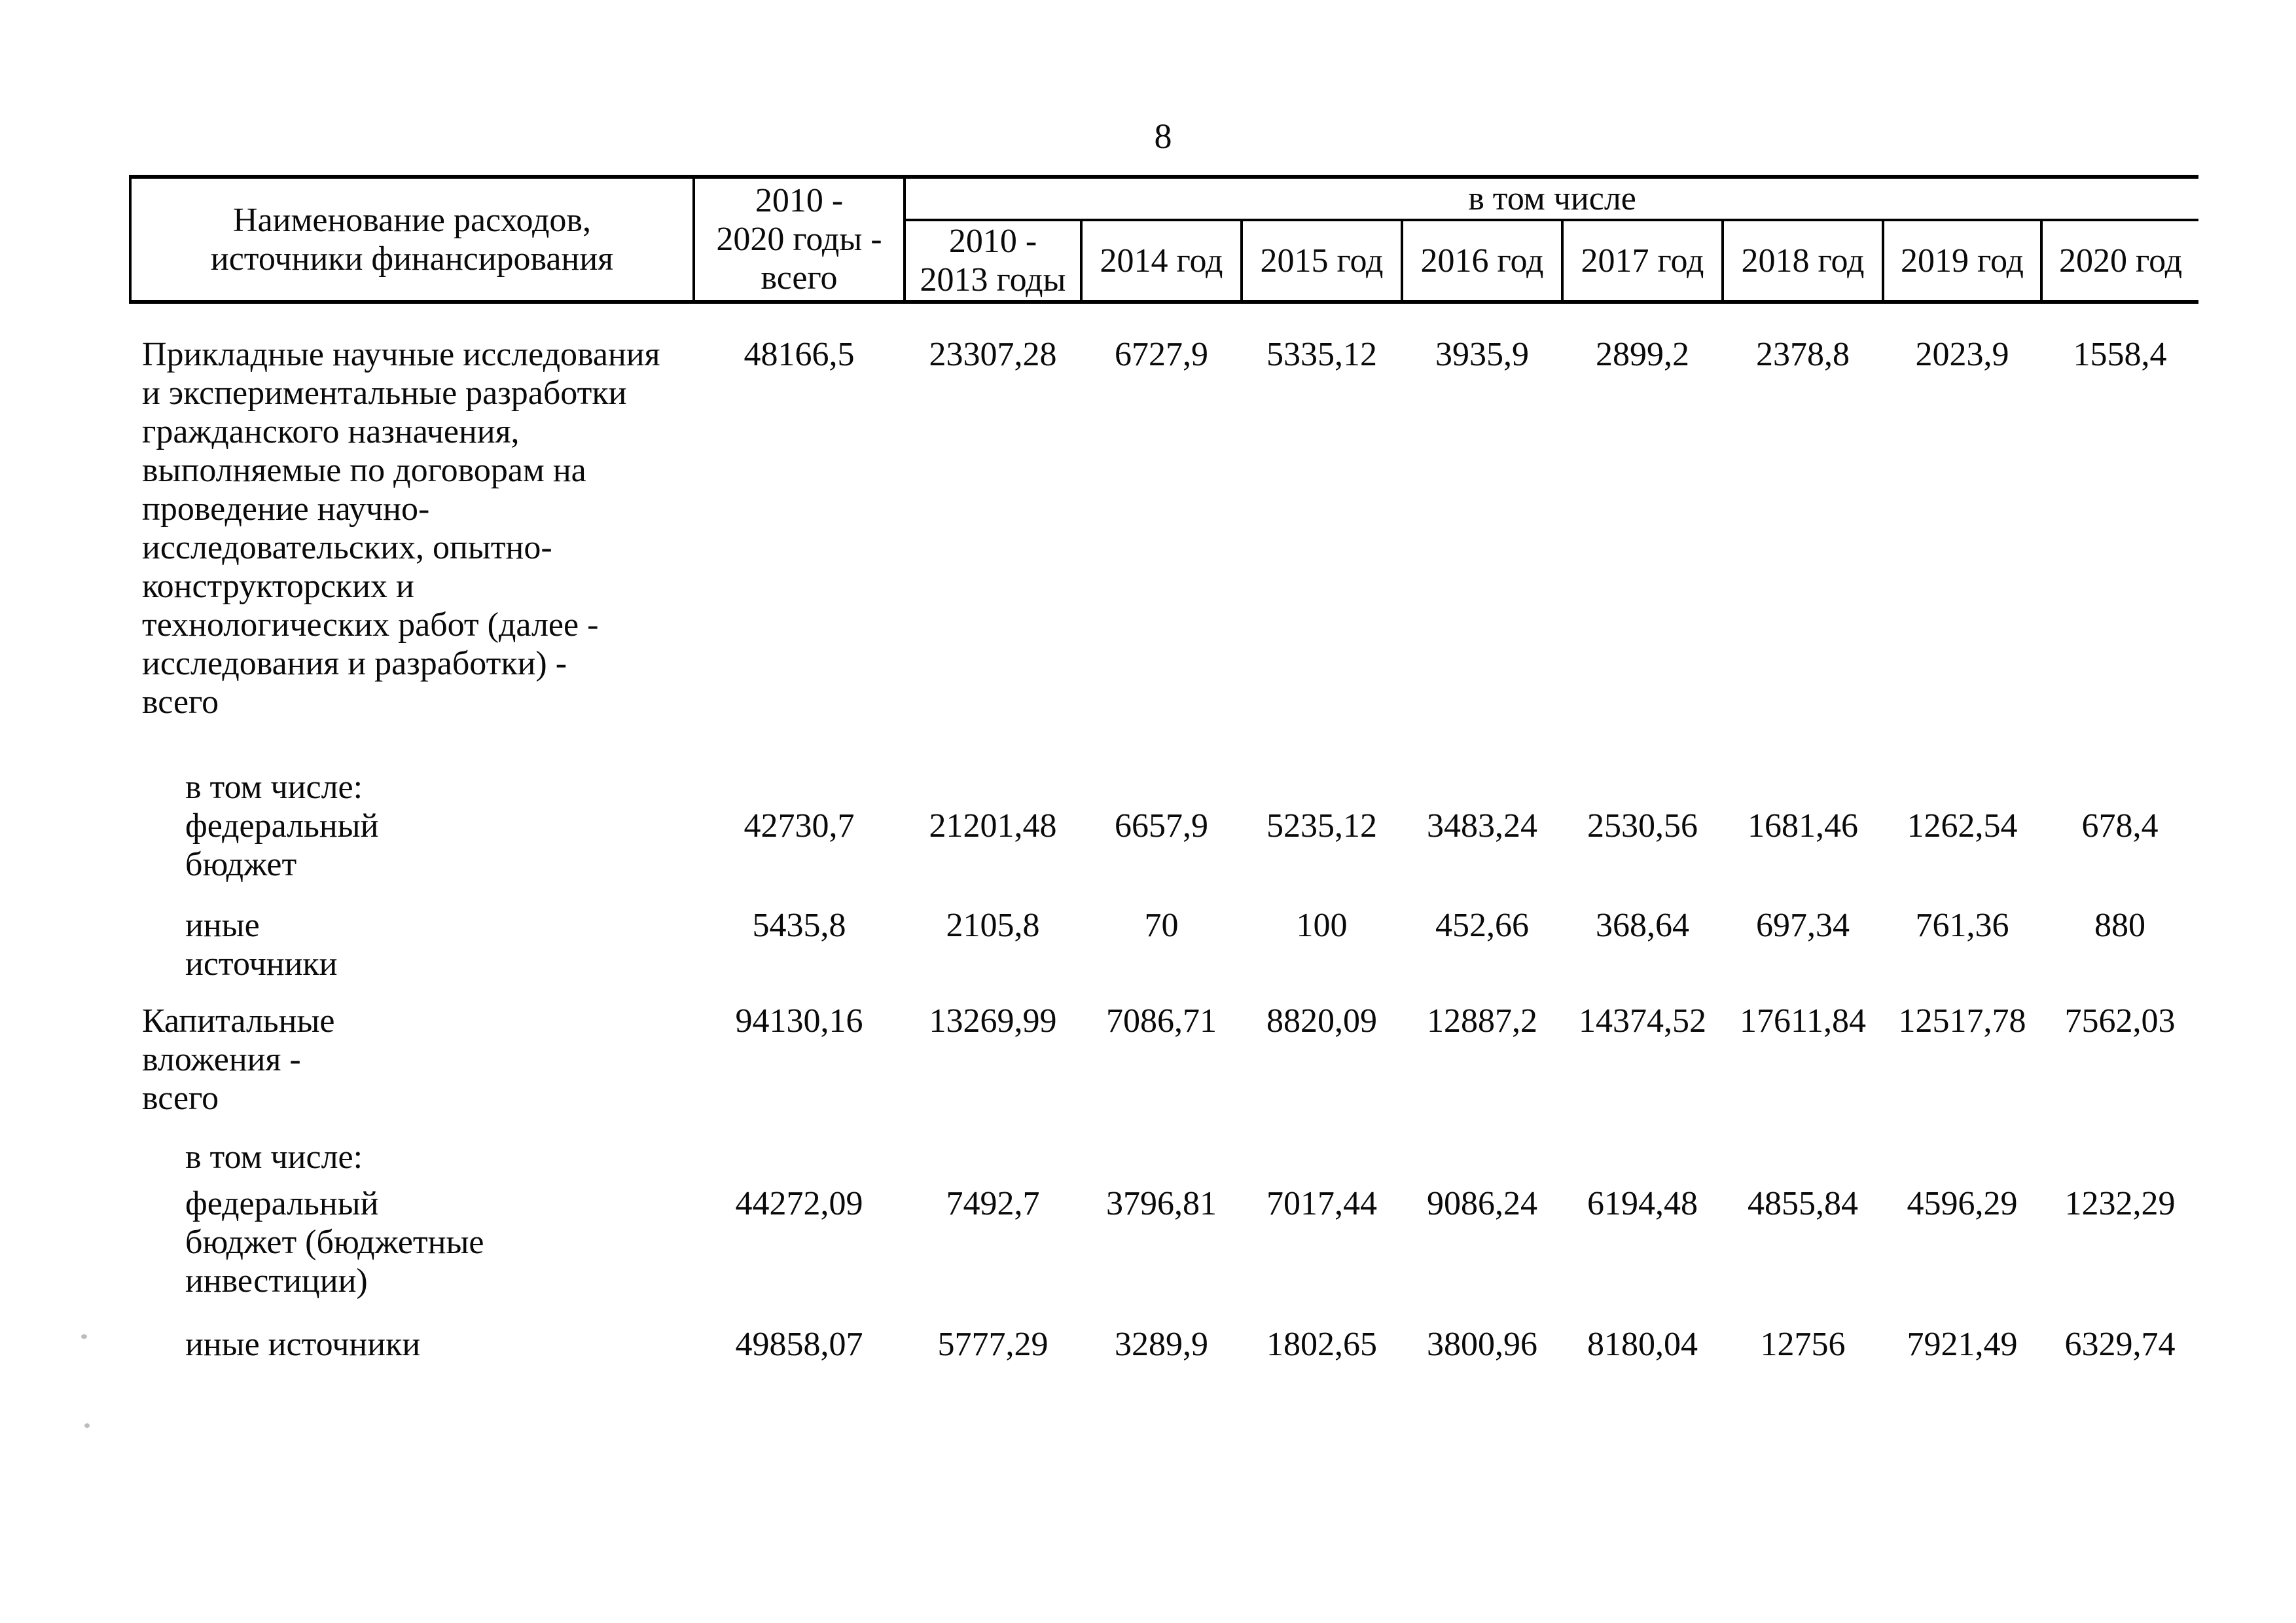 This screenshot has height=1623, width=2296. I want to click on cell-value: 4855,84, so click(1803, 1203).